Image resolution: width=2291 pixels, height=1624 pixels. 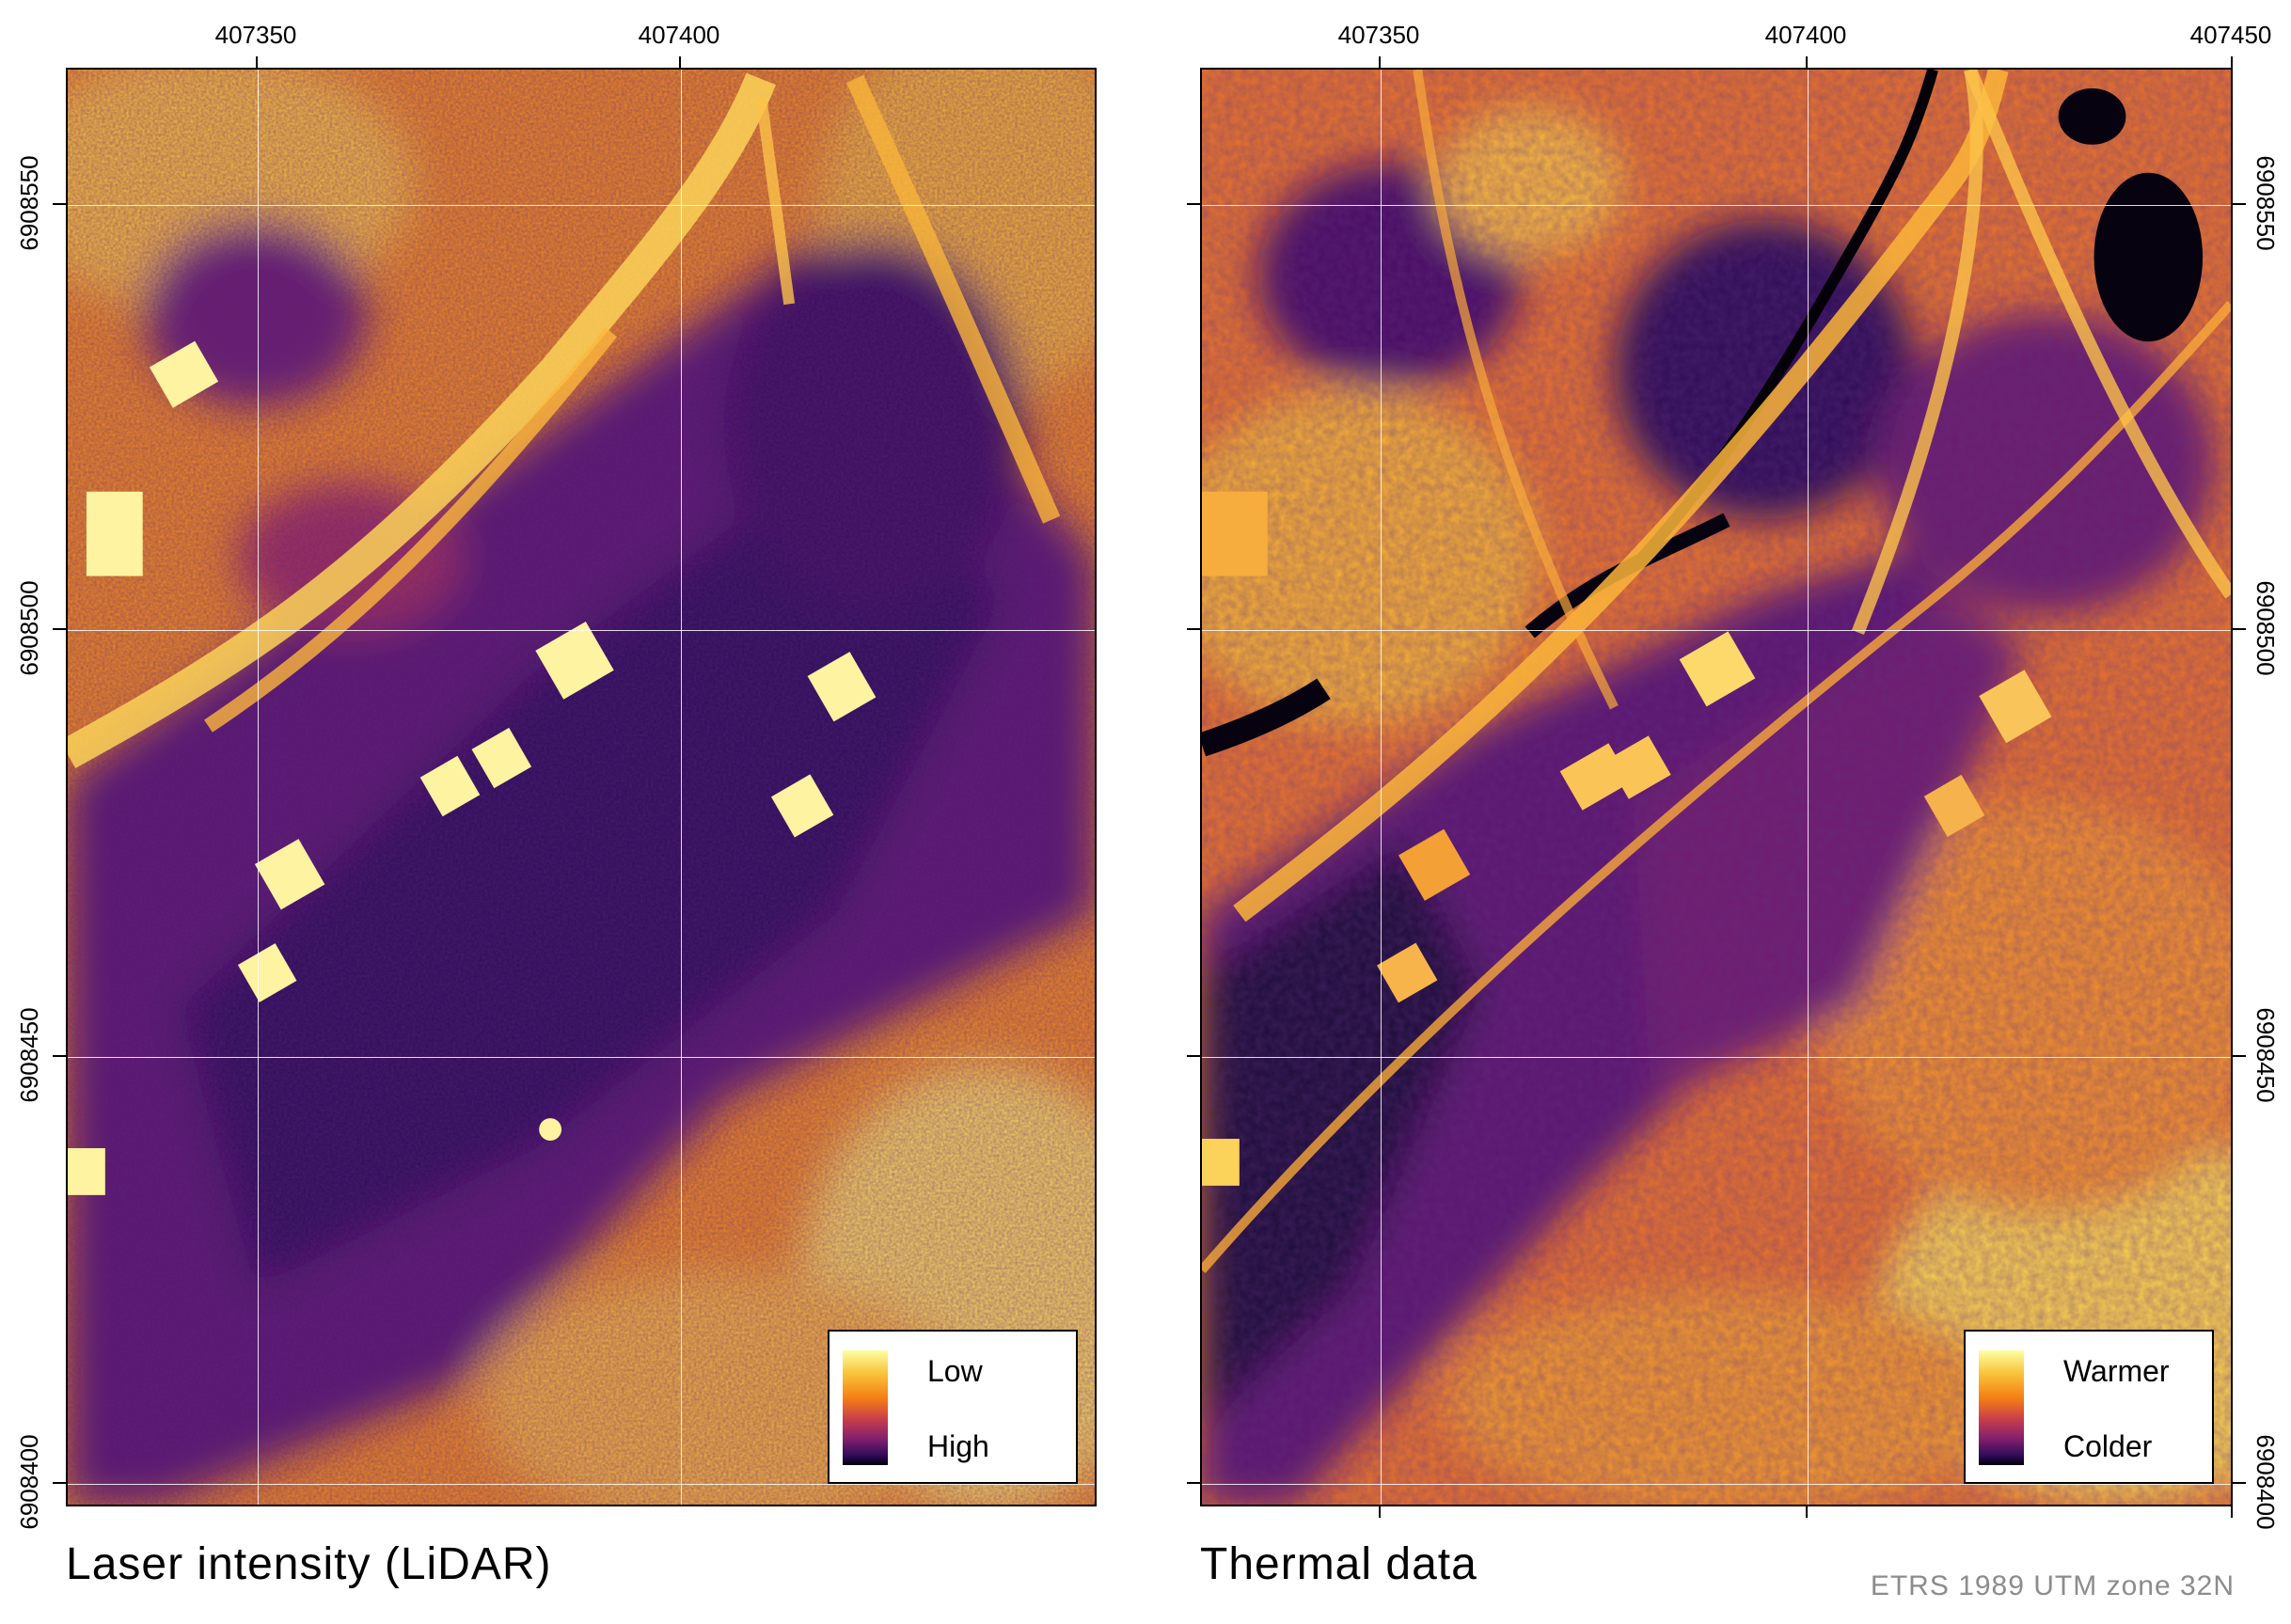 I want to click on panel-title: Thermal data, so click(x=1338, y=1564).